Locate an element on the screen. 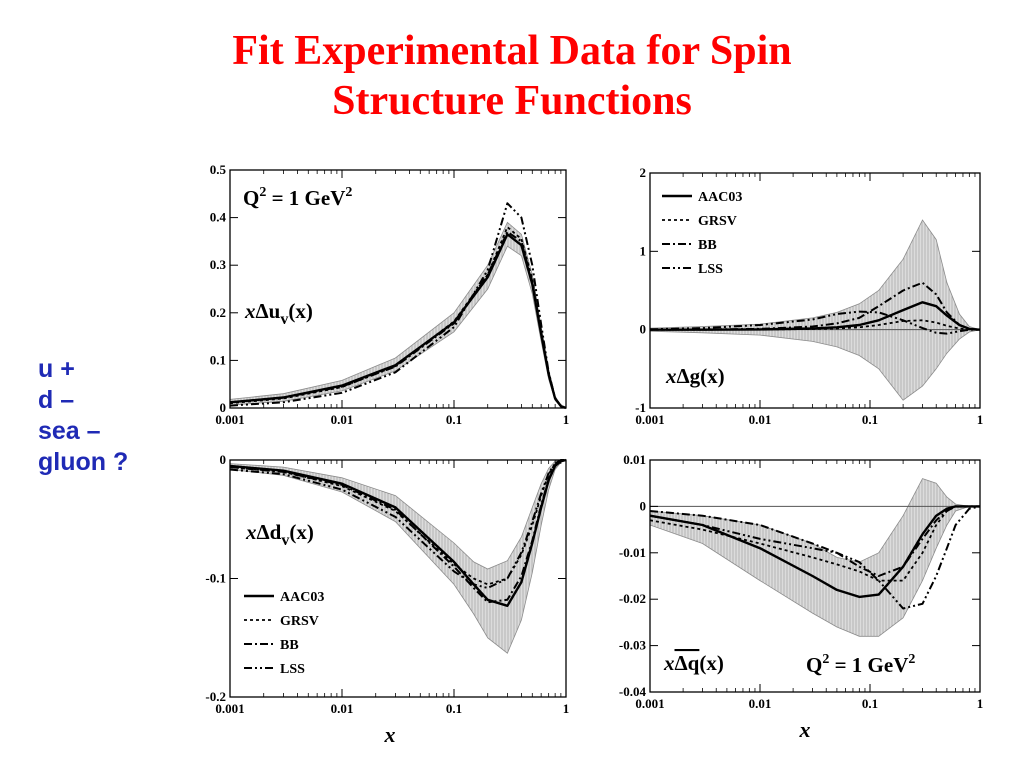 This screenshot has height=768, width=1024. legend-dv: AAC03 GRSV BB LSS is located at coordinates (284, 633).